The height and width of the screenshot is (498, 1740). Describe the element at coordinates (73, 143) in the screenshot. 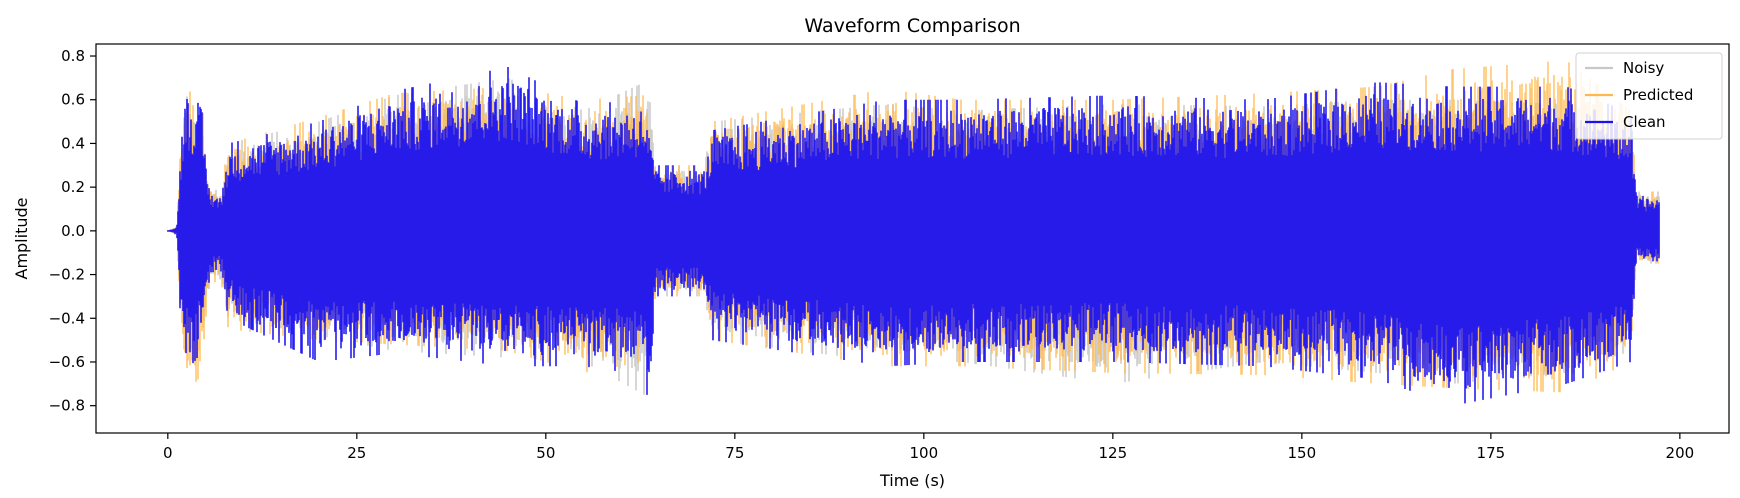

I see `y-tick-label: 0.4` at that location.